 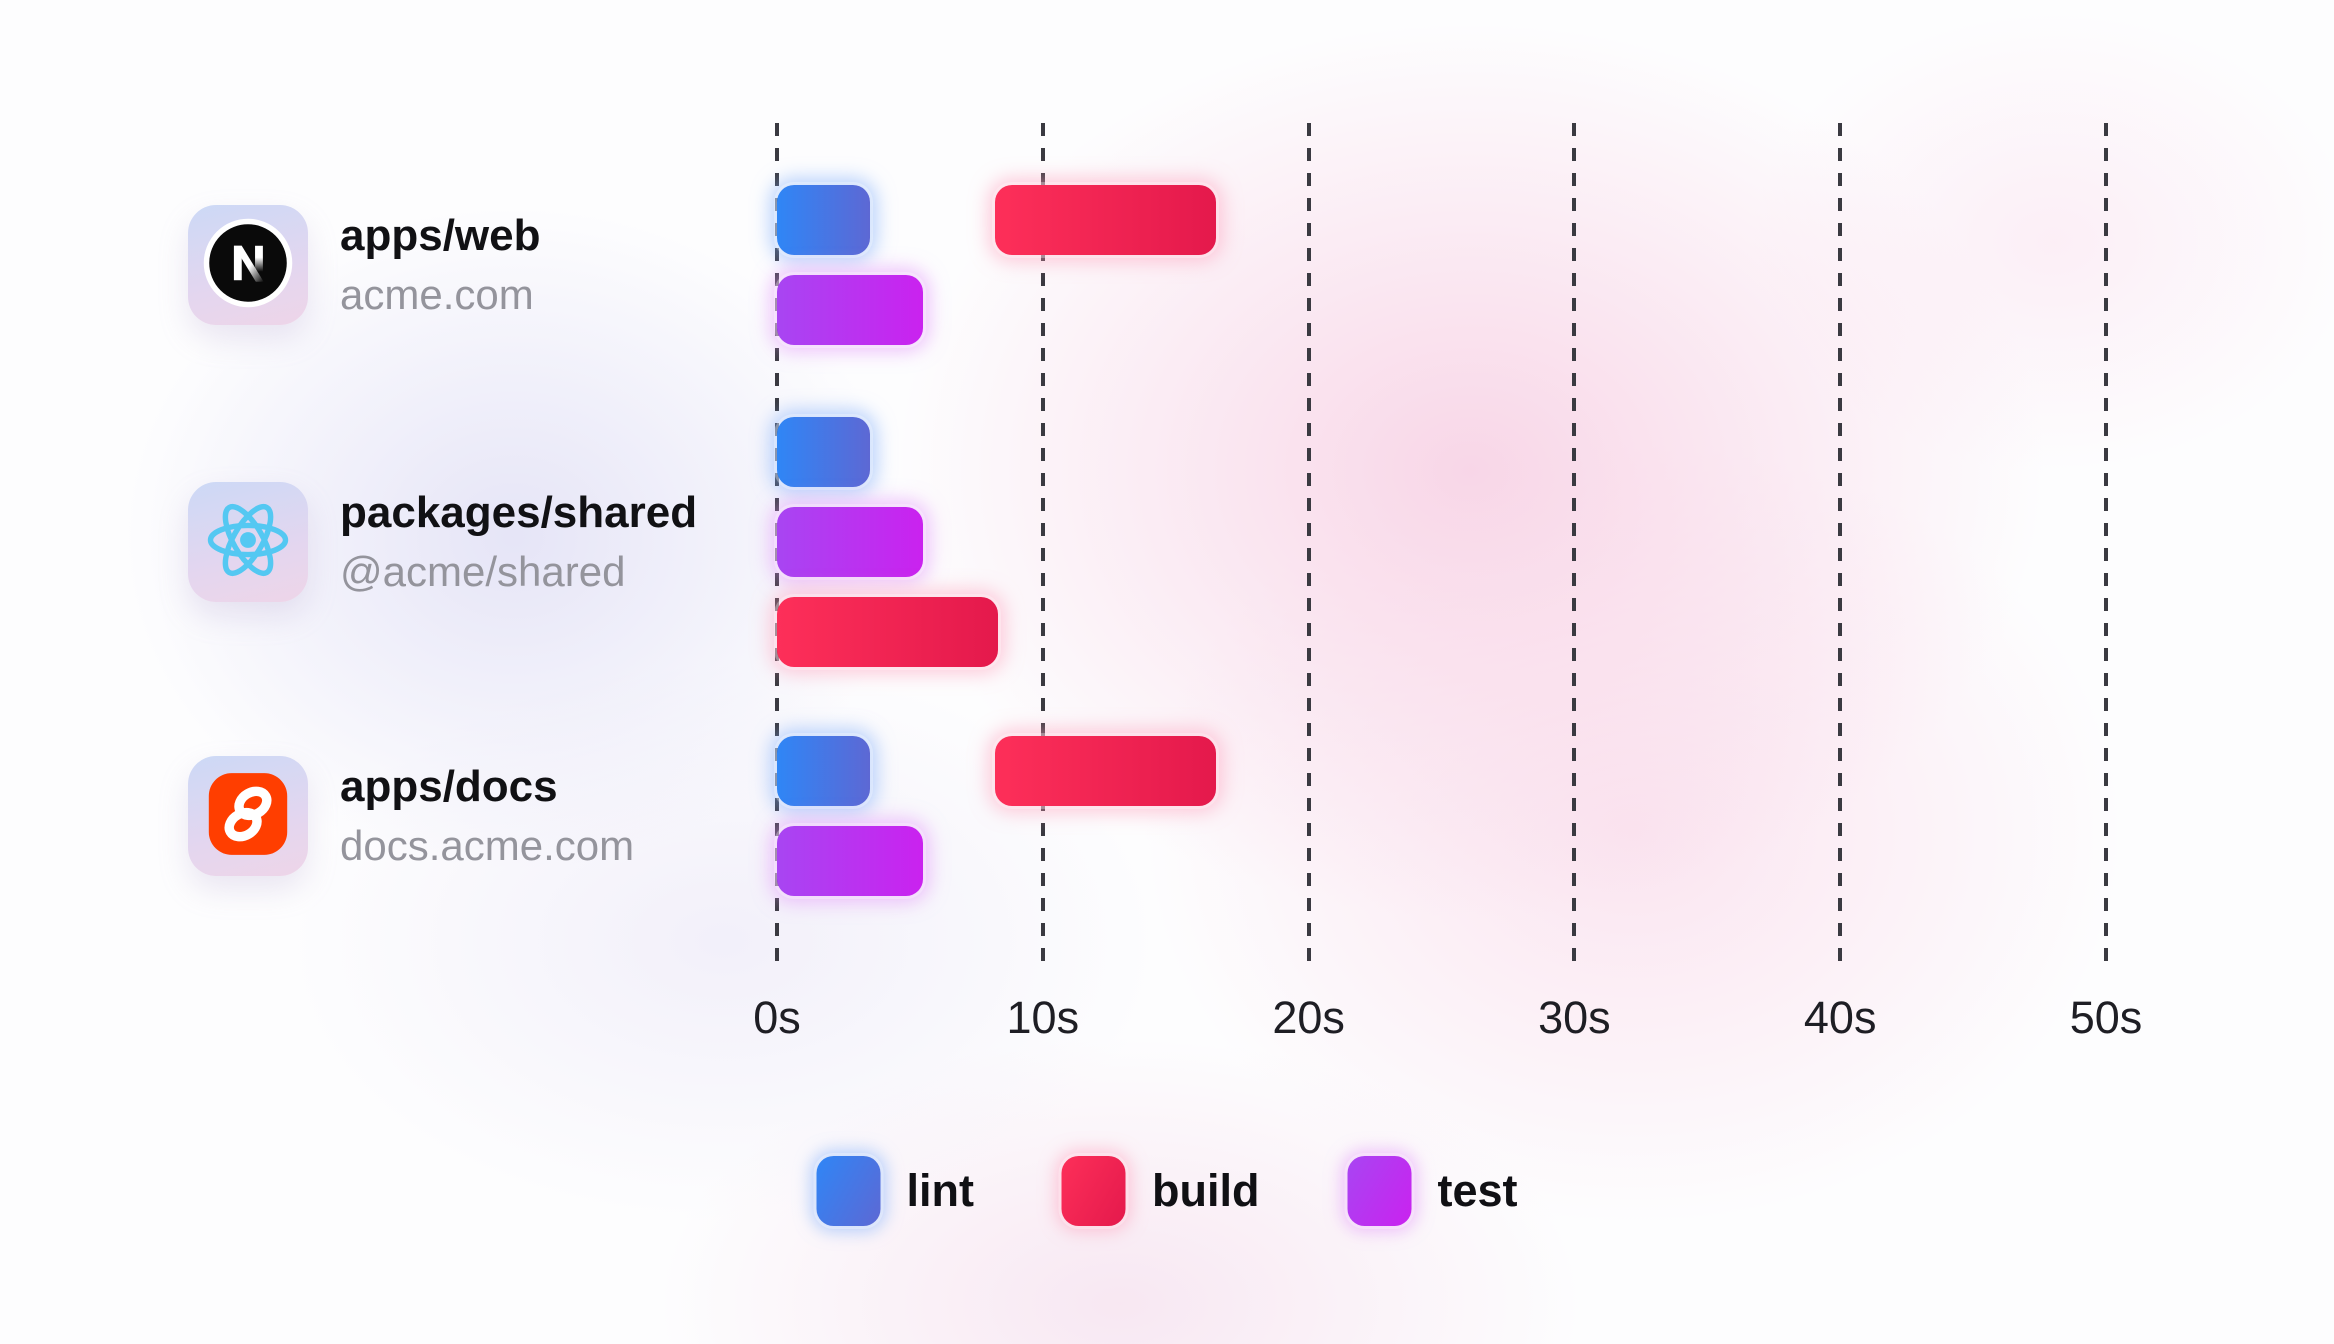 I want to click on react-icon-tile, so click(x=248, y=542).